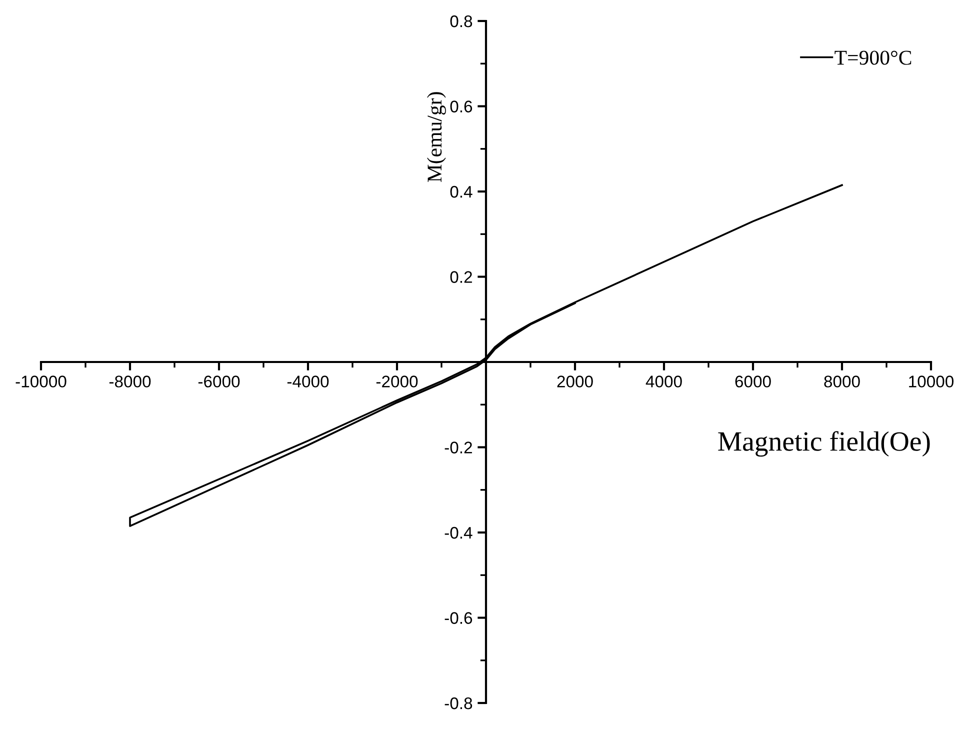 The height and width of the screenshot is (744, 961). What do you see at coordinates (753, 382) in the screenshot?
I see `x-tick-label: 6000` at bounding box center [753, 382].